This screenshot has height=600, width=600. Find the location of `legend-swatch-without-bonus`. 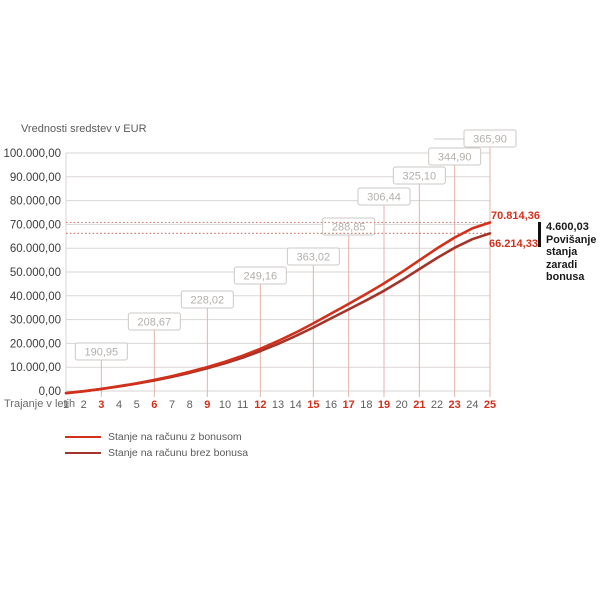

legend-swatch-without-bonus is located at coordinates (83, 453).